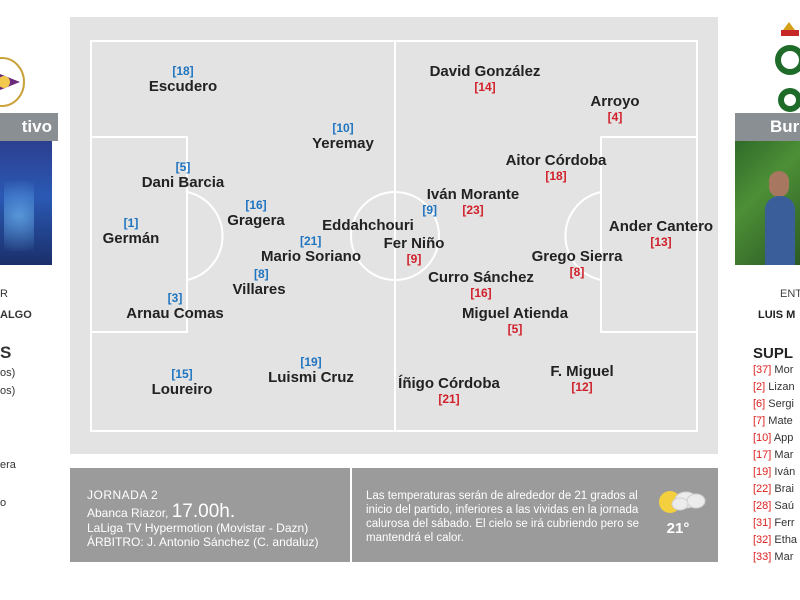 The height and width of the screenshot is (600, 800). What do you see at coordinates (203, 511) in the screenshot?
I see `kickoff-time: 17.00h.` at bounding box center [203, 511].